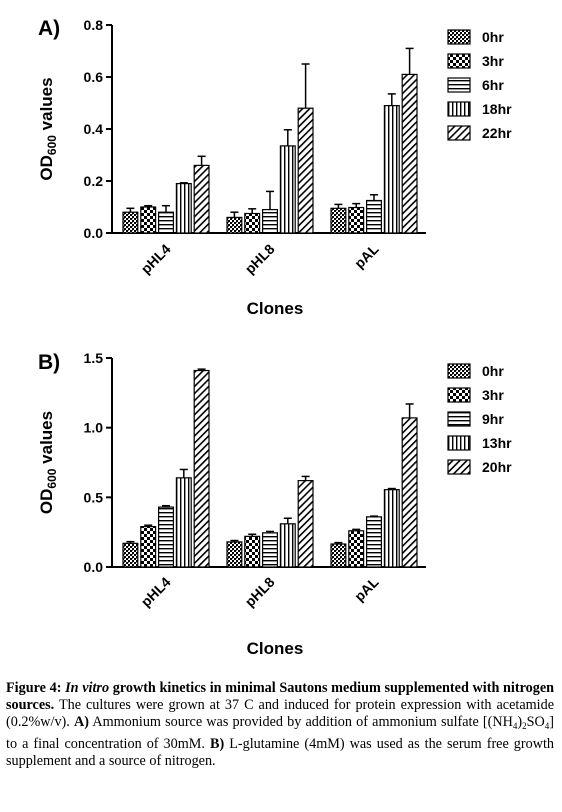 This screenshot has height=812, width=562. What do you see at coordinates (524, 726) in the screenshot?
I see `caption-subscript: 2` at bounding box center [524, 726].